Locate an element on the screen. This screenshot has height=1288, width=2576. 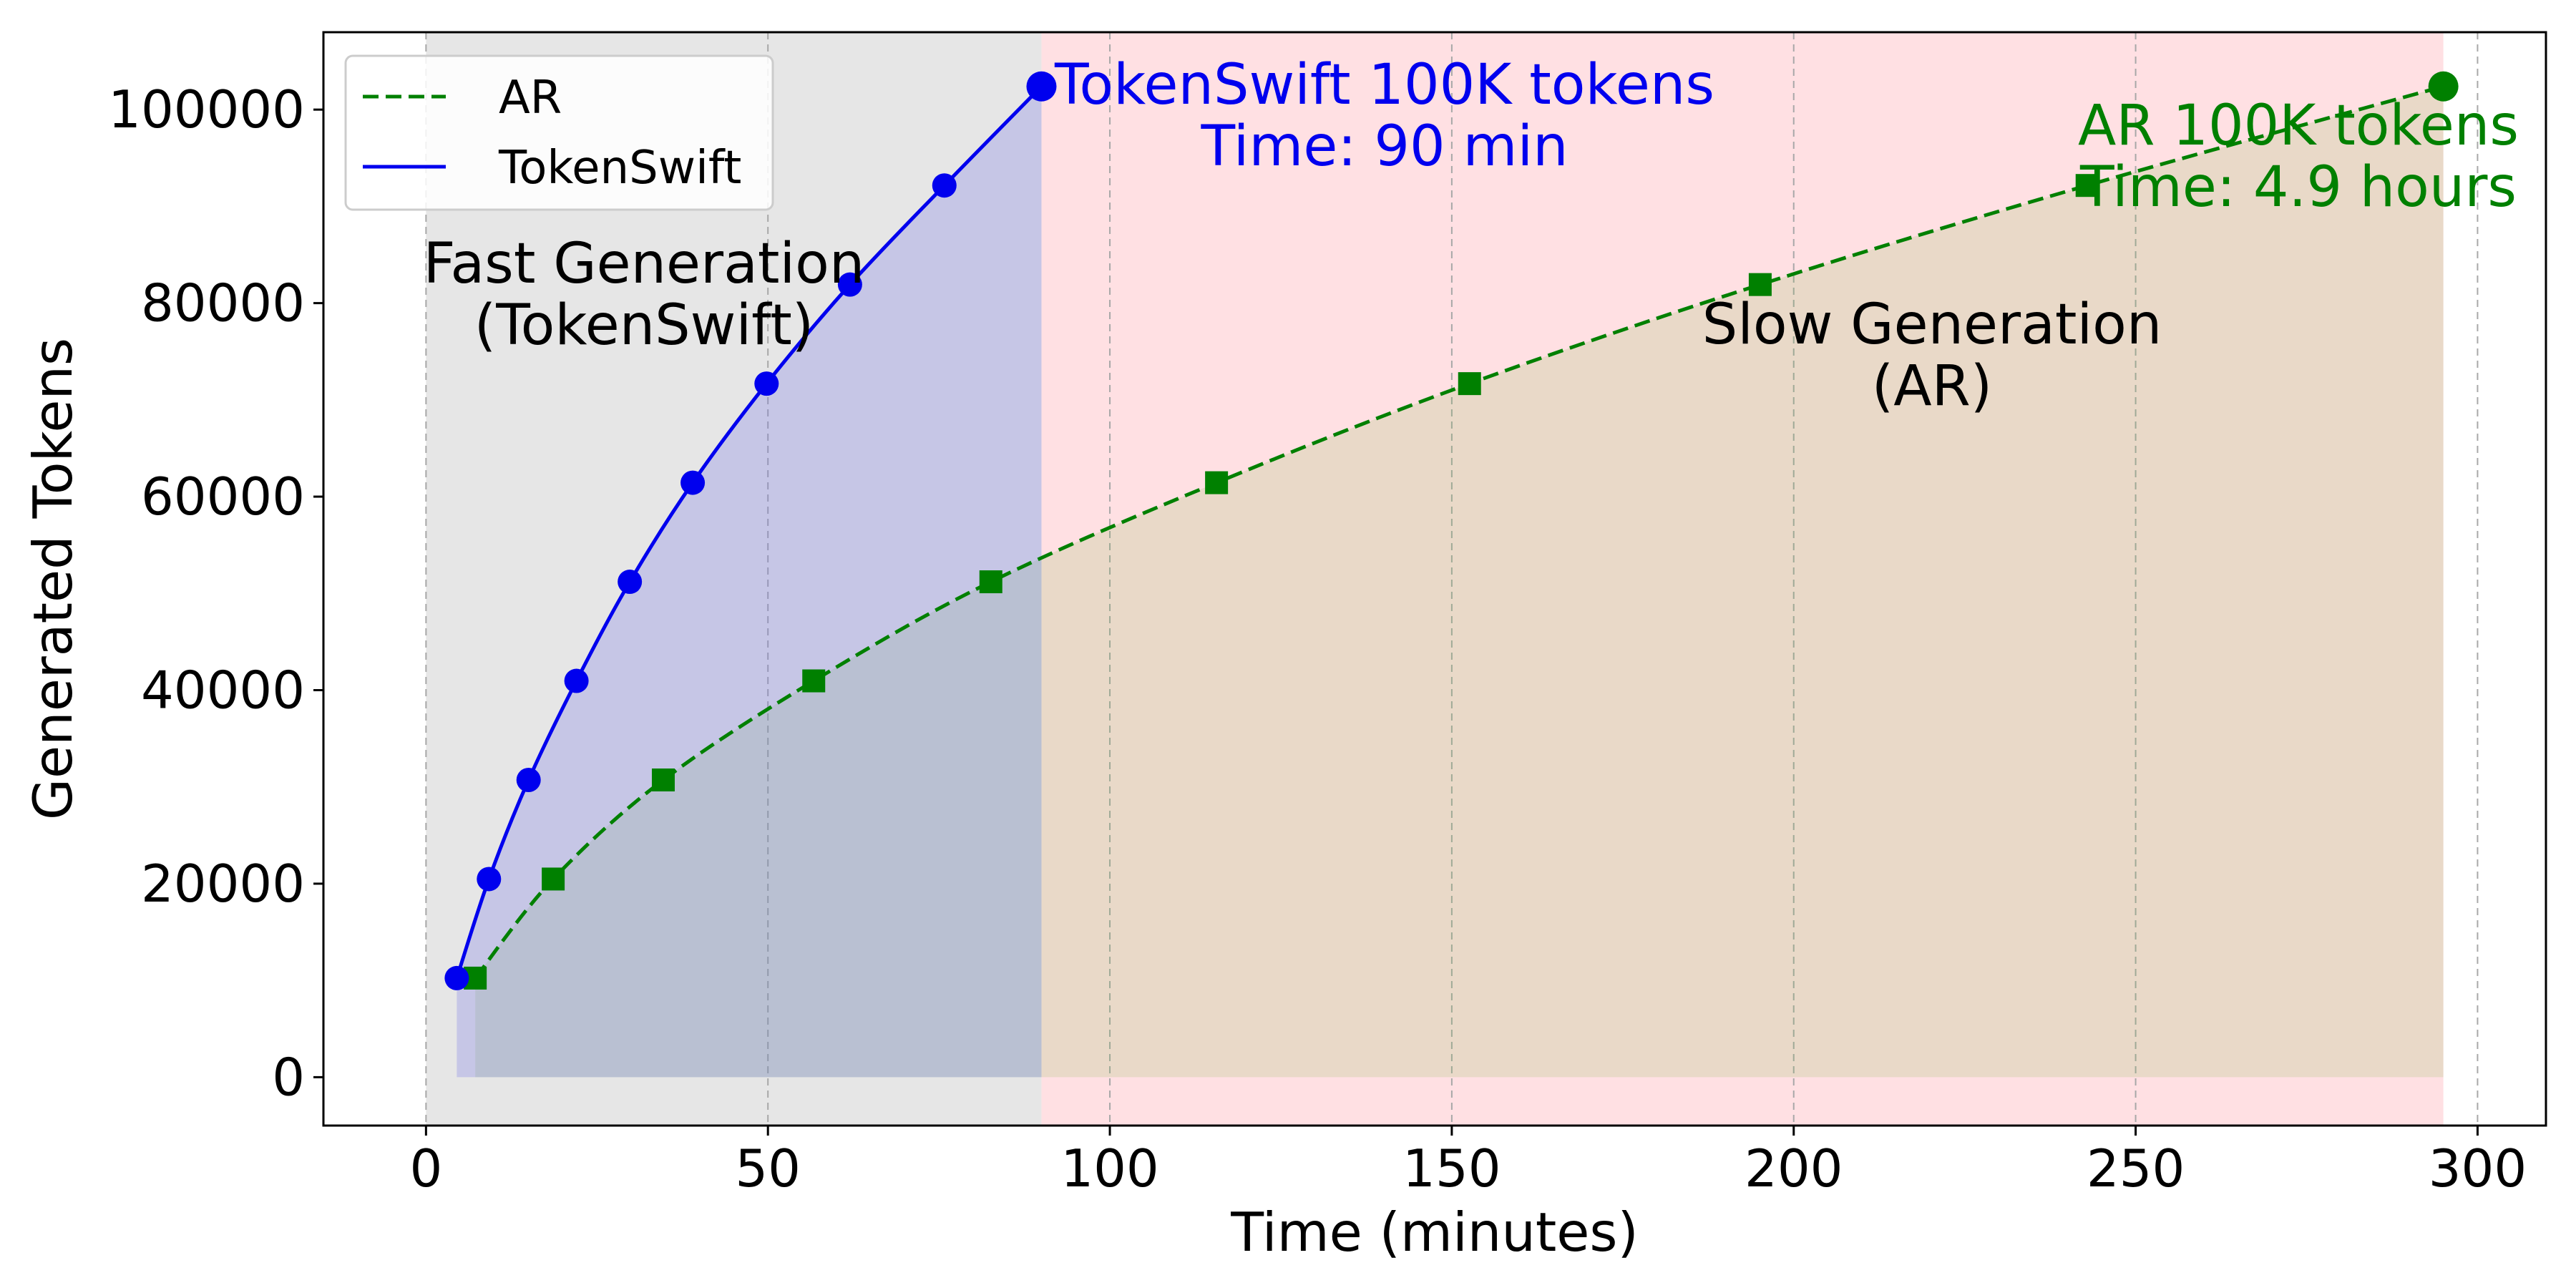
y-axis-label: Generated Tokens is located at coordinates (52, 579).